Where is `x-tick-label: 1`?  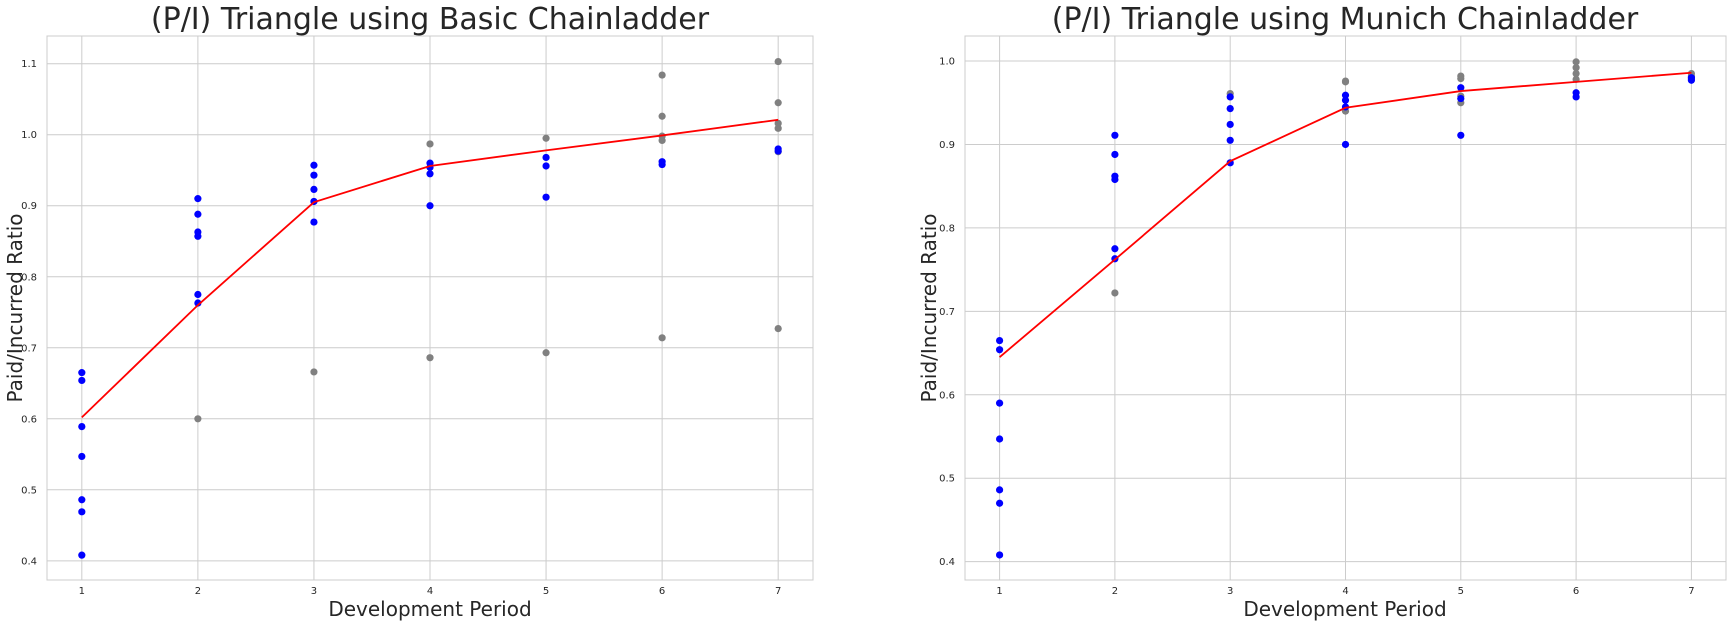
x-tick-label: 1 is located at coordinates (82, 591).